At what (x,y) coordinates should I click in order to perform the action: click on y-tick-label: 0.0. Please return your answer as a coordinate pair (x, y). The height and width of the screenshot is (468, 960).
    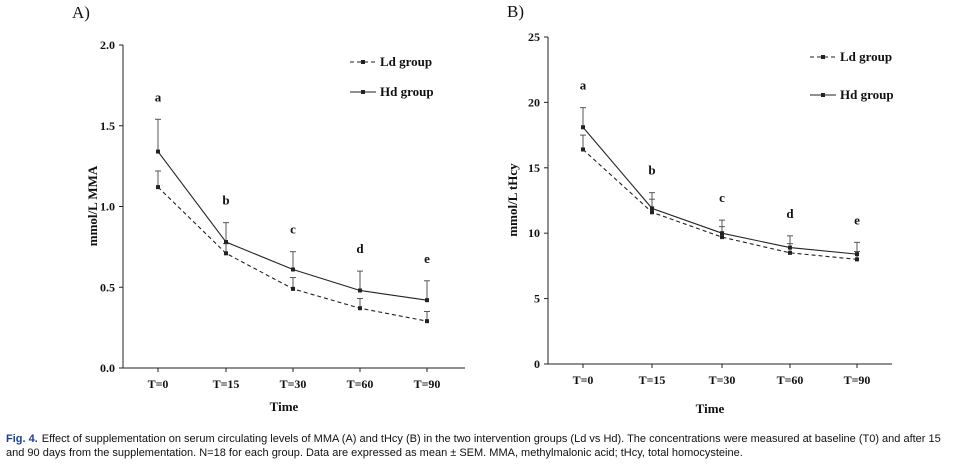
    Looking at the image, I should click on (107, 368).